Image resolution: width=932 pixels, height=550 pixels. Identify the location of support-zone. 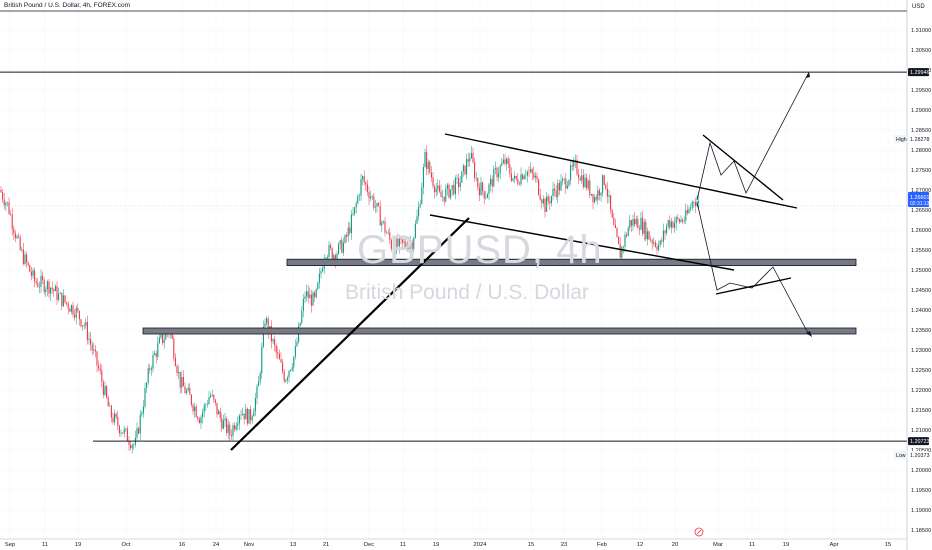
(499, 331).